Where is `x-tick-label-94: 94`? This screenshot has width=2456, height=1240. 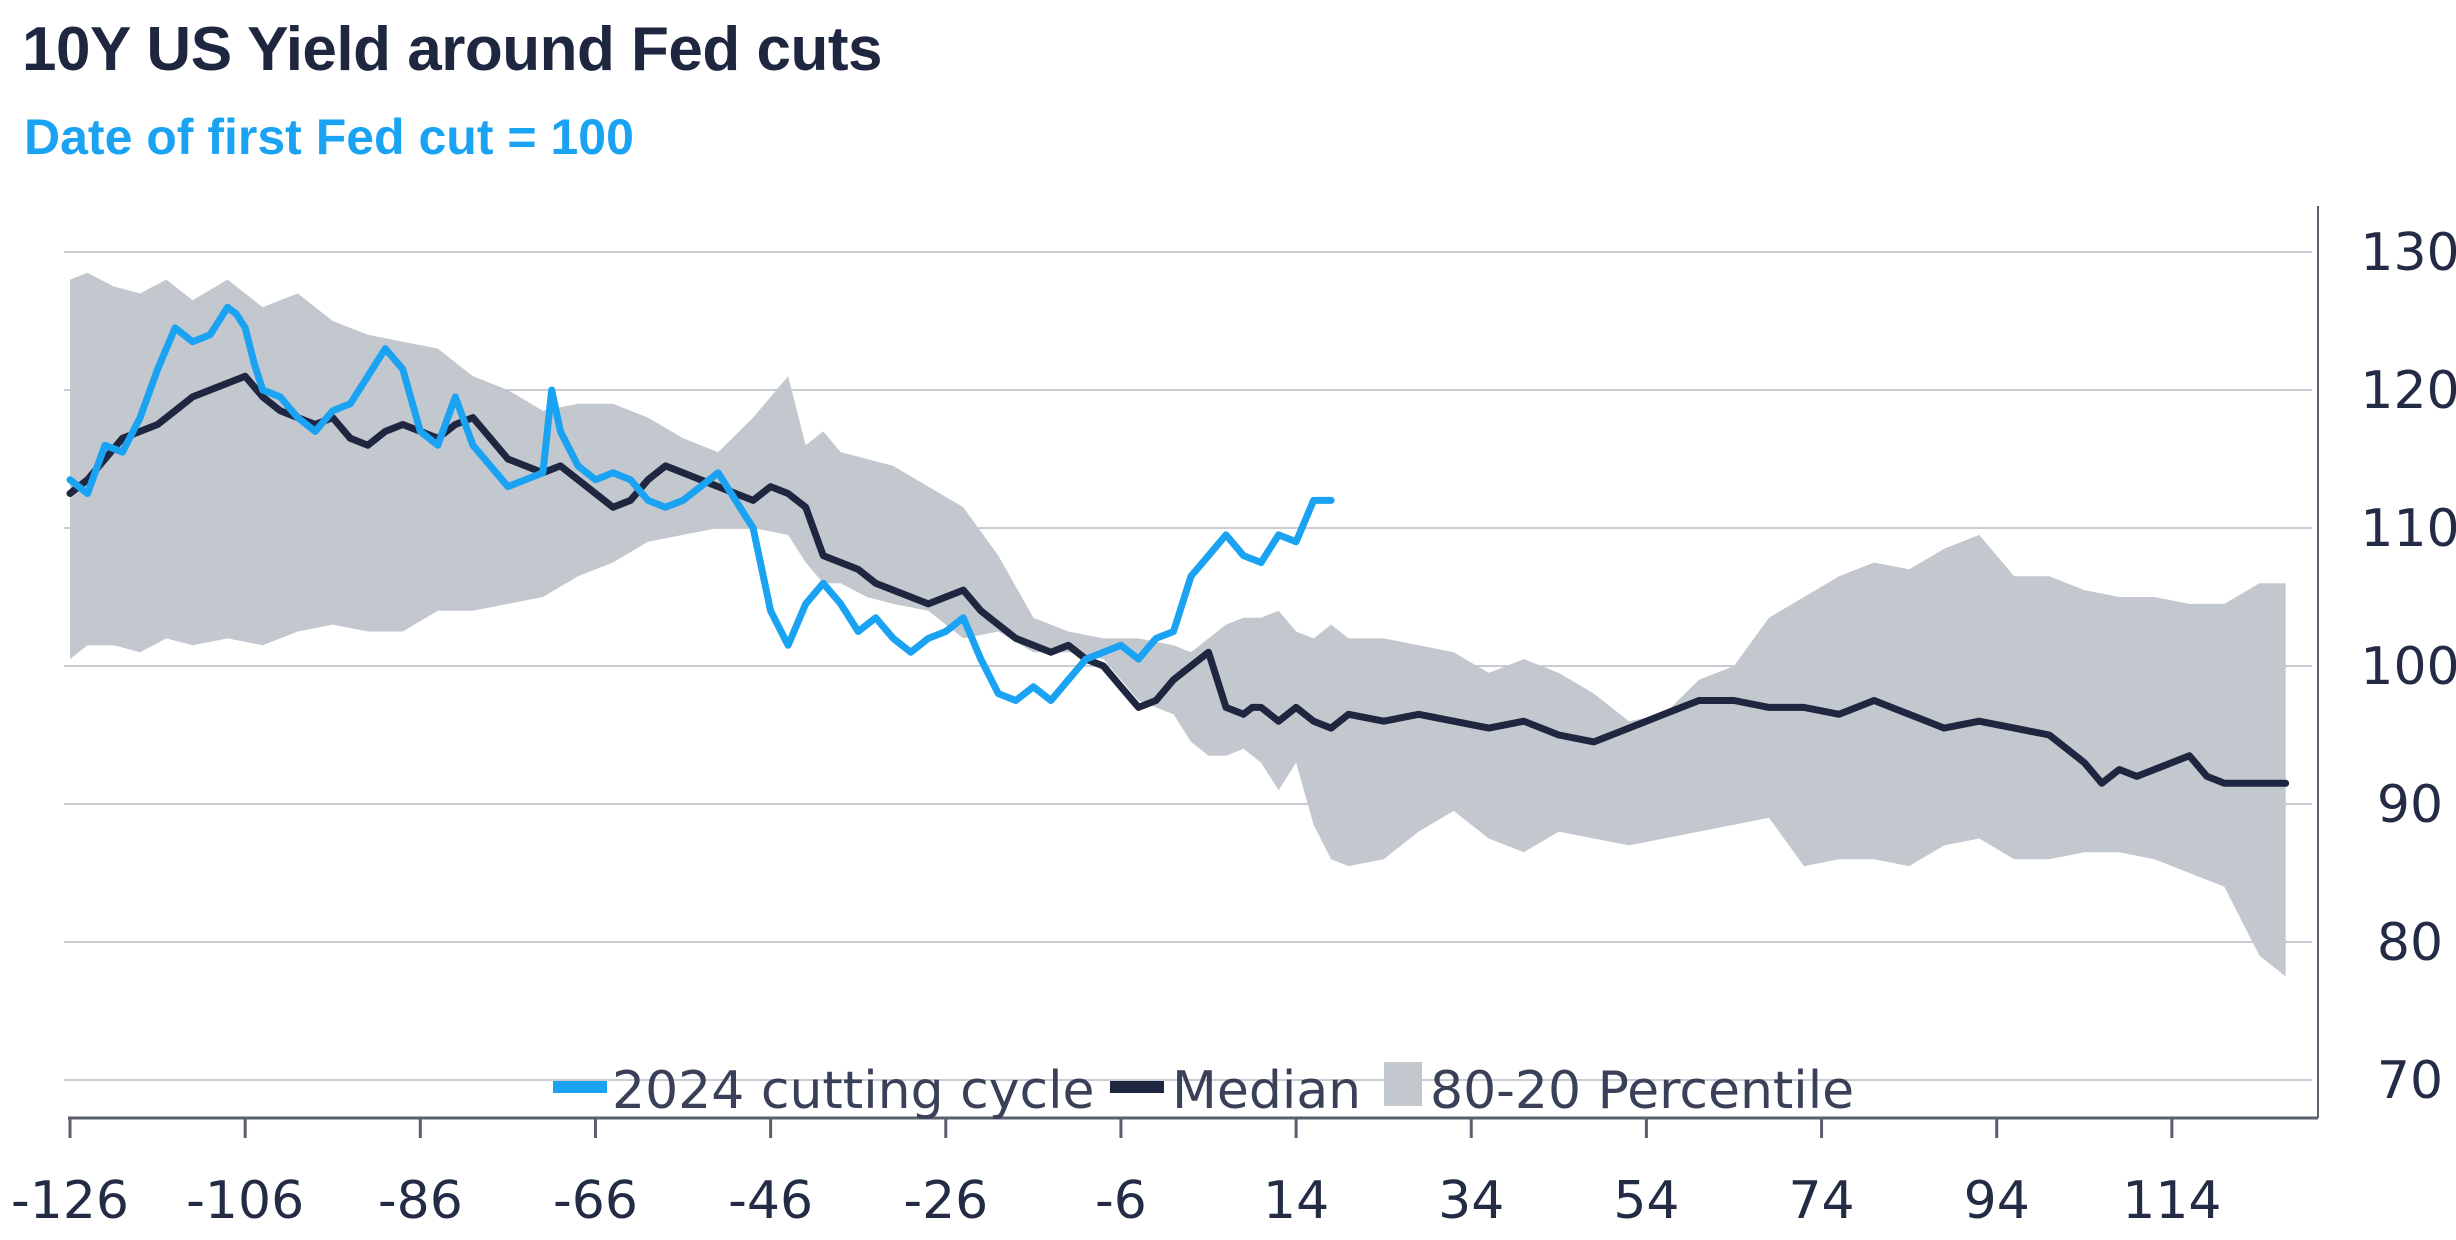 x-tick-label-94: 94 is located at coordinates (1997, 1201).